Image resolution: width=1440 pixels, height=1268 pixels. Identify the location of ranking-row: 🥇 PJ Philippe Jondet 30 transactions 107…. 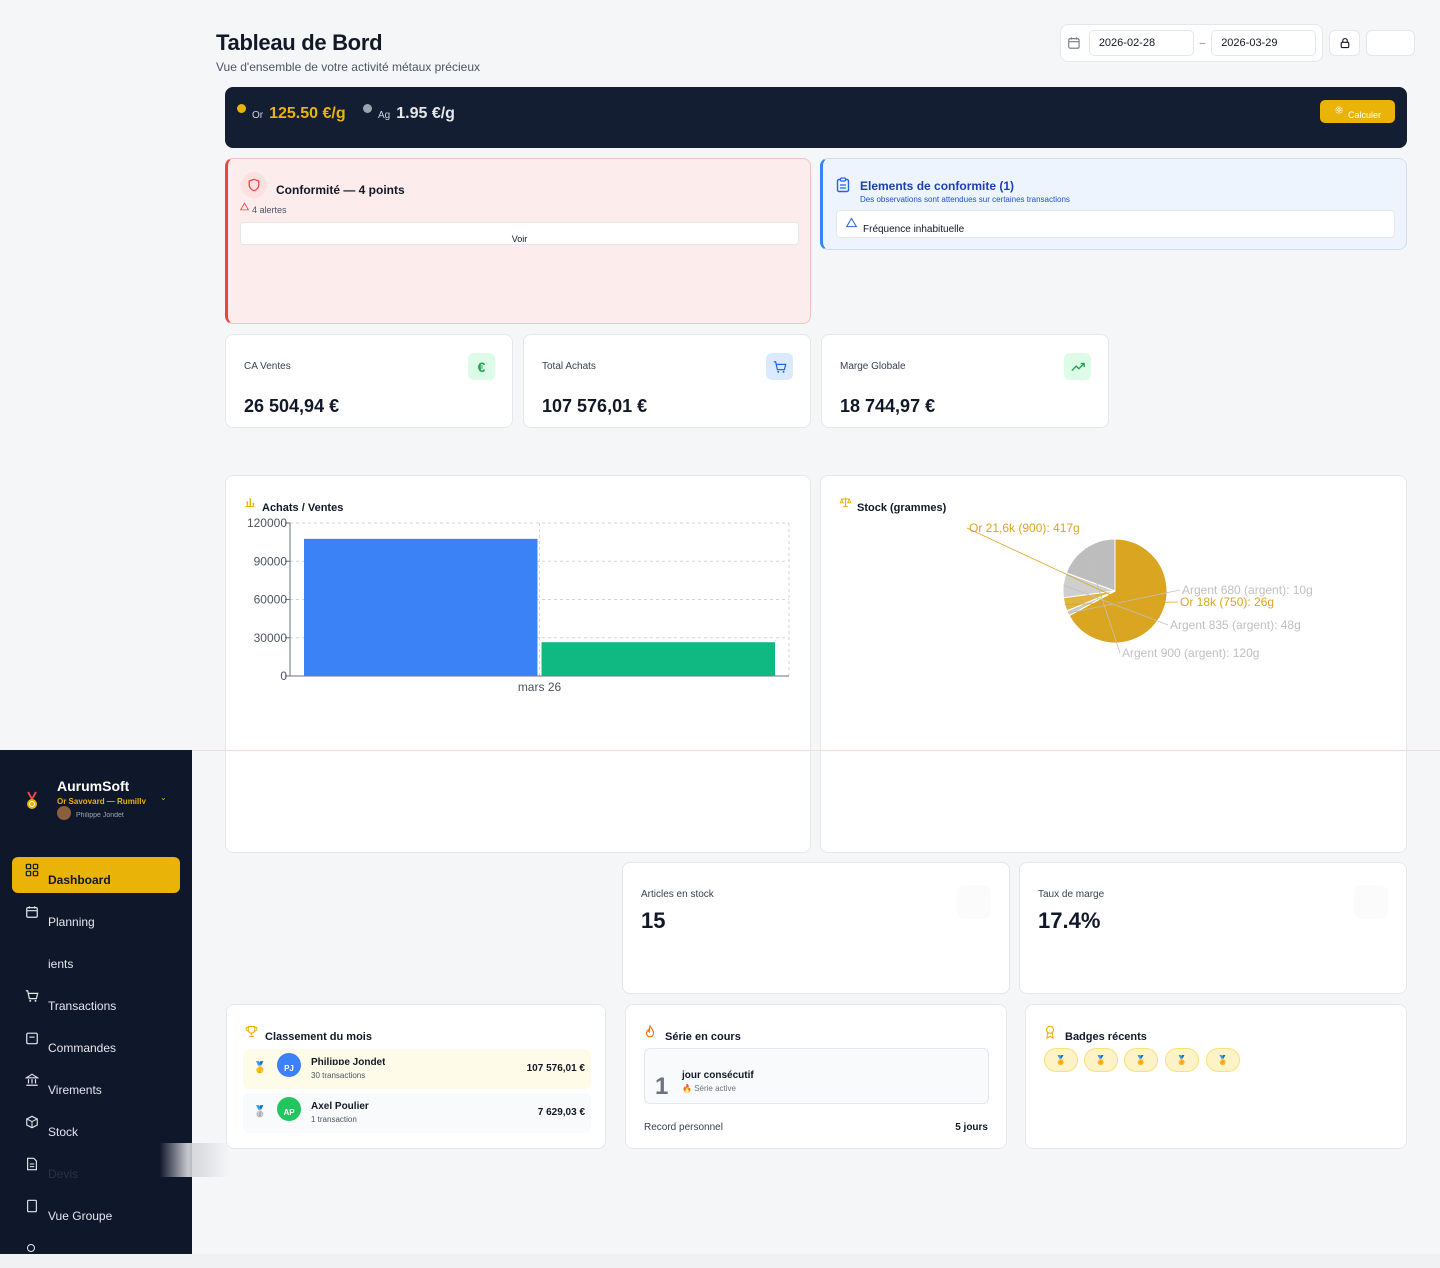
(417, 1069).